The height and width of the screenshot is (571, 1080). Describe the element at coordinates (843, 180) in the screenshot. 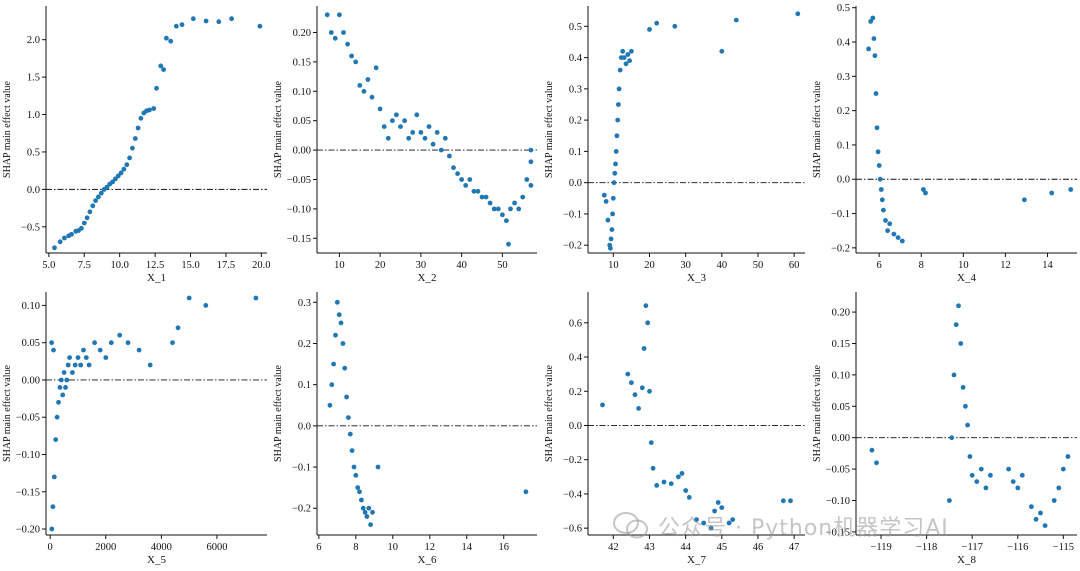

I see `y-tick-label: 0.0` at that location.